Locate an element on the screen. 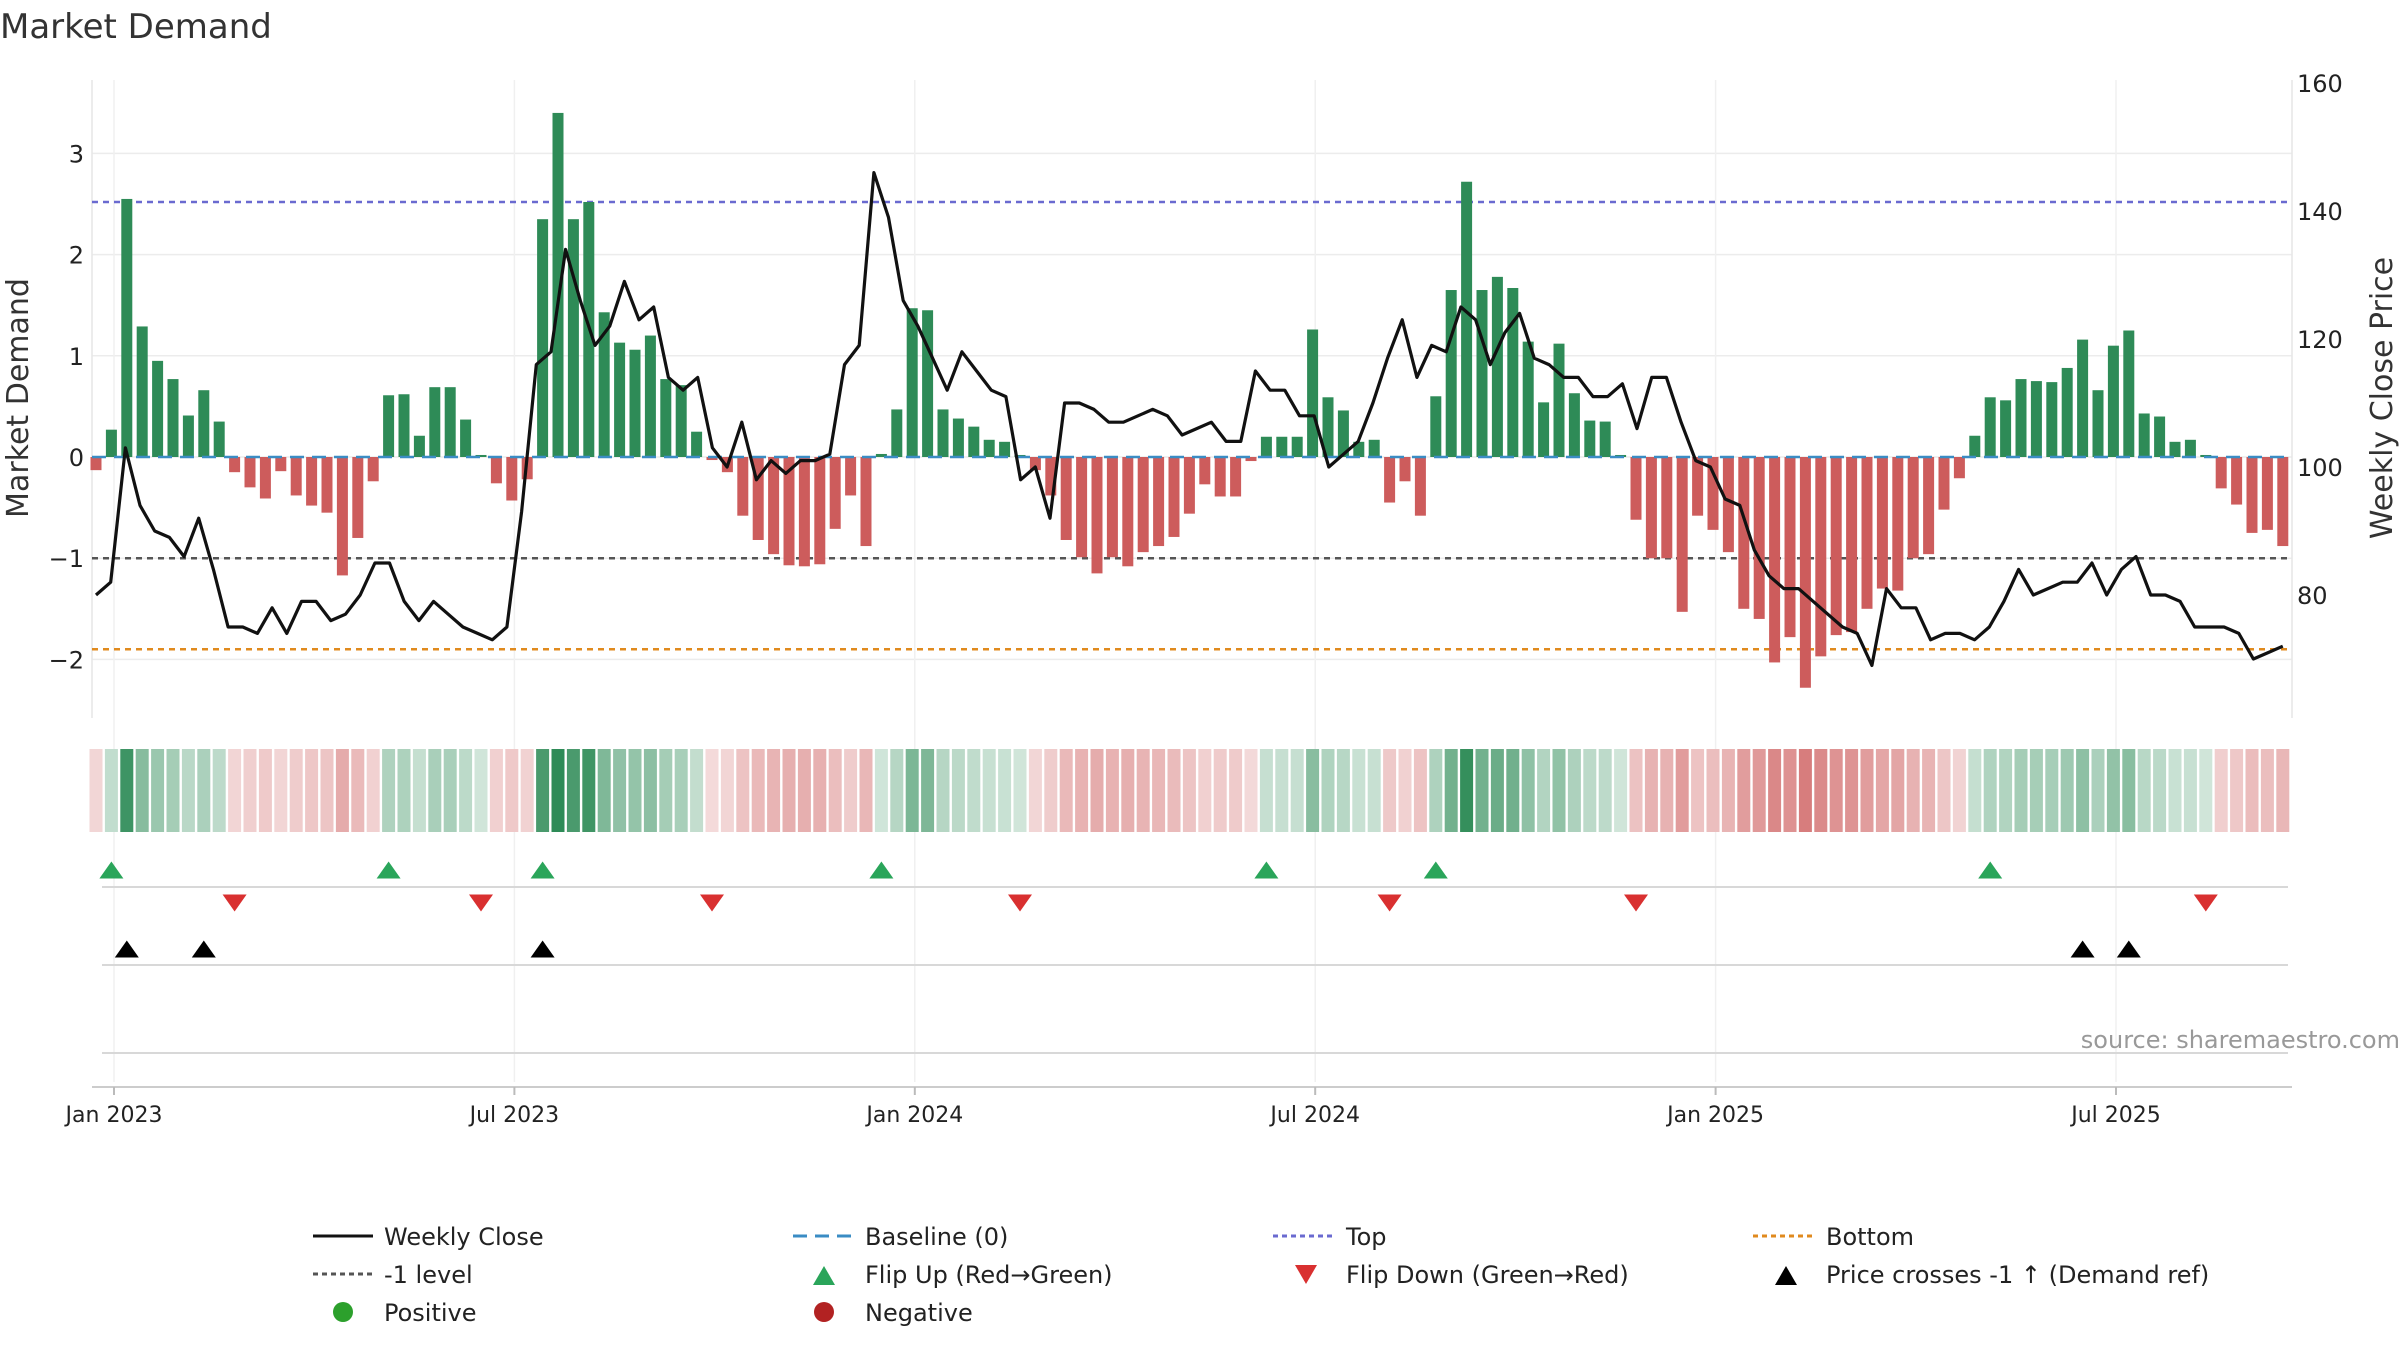 The width and height of the screenshot is (2400, 1350). legend-item-price-cross: Price crosses -1 ↑ (Demand ref) is located at coordinates (1992, 1275).